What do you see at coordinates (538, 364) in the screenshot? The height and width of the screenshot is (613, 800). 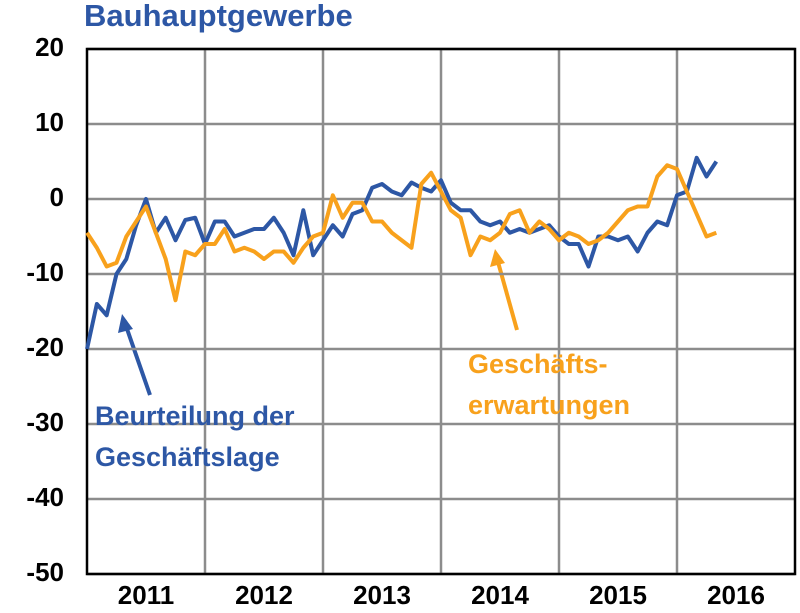 I see `series-label: Geschäfts-` at bounding box center [538, 364].